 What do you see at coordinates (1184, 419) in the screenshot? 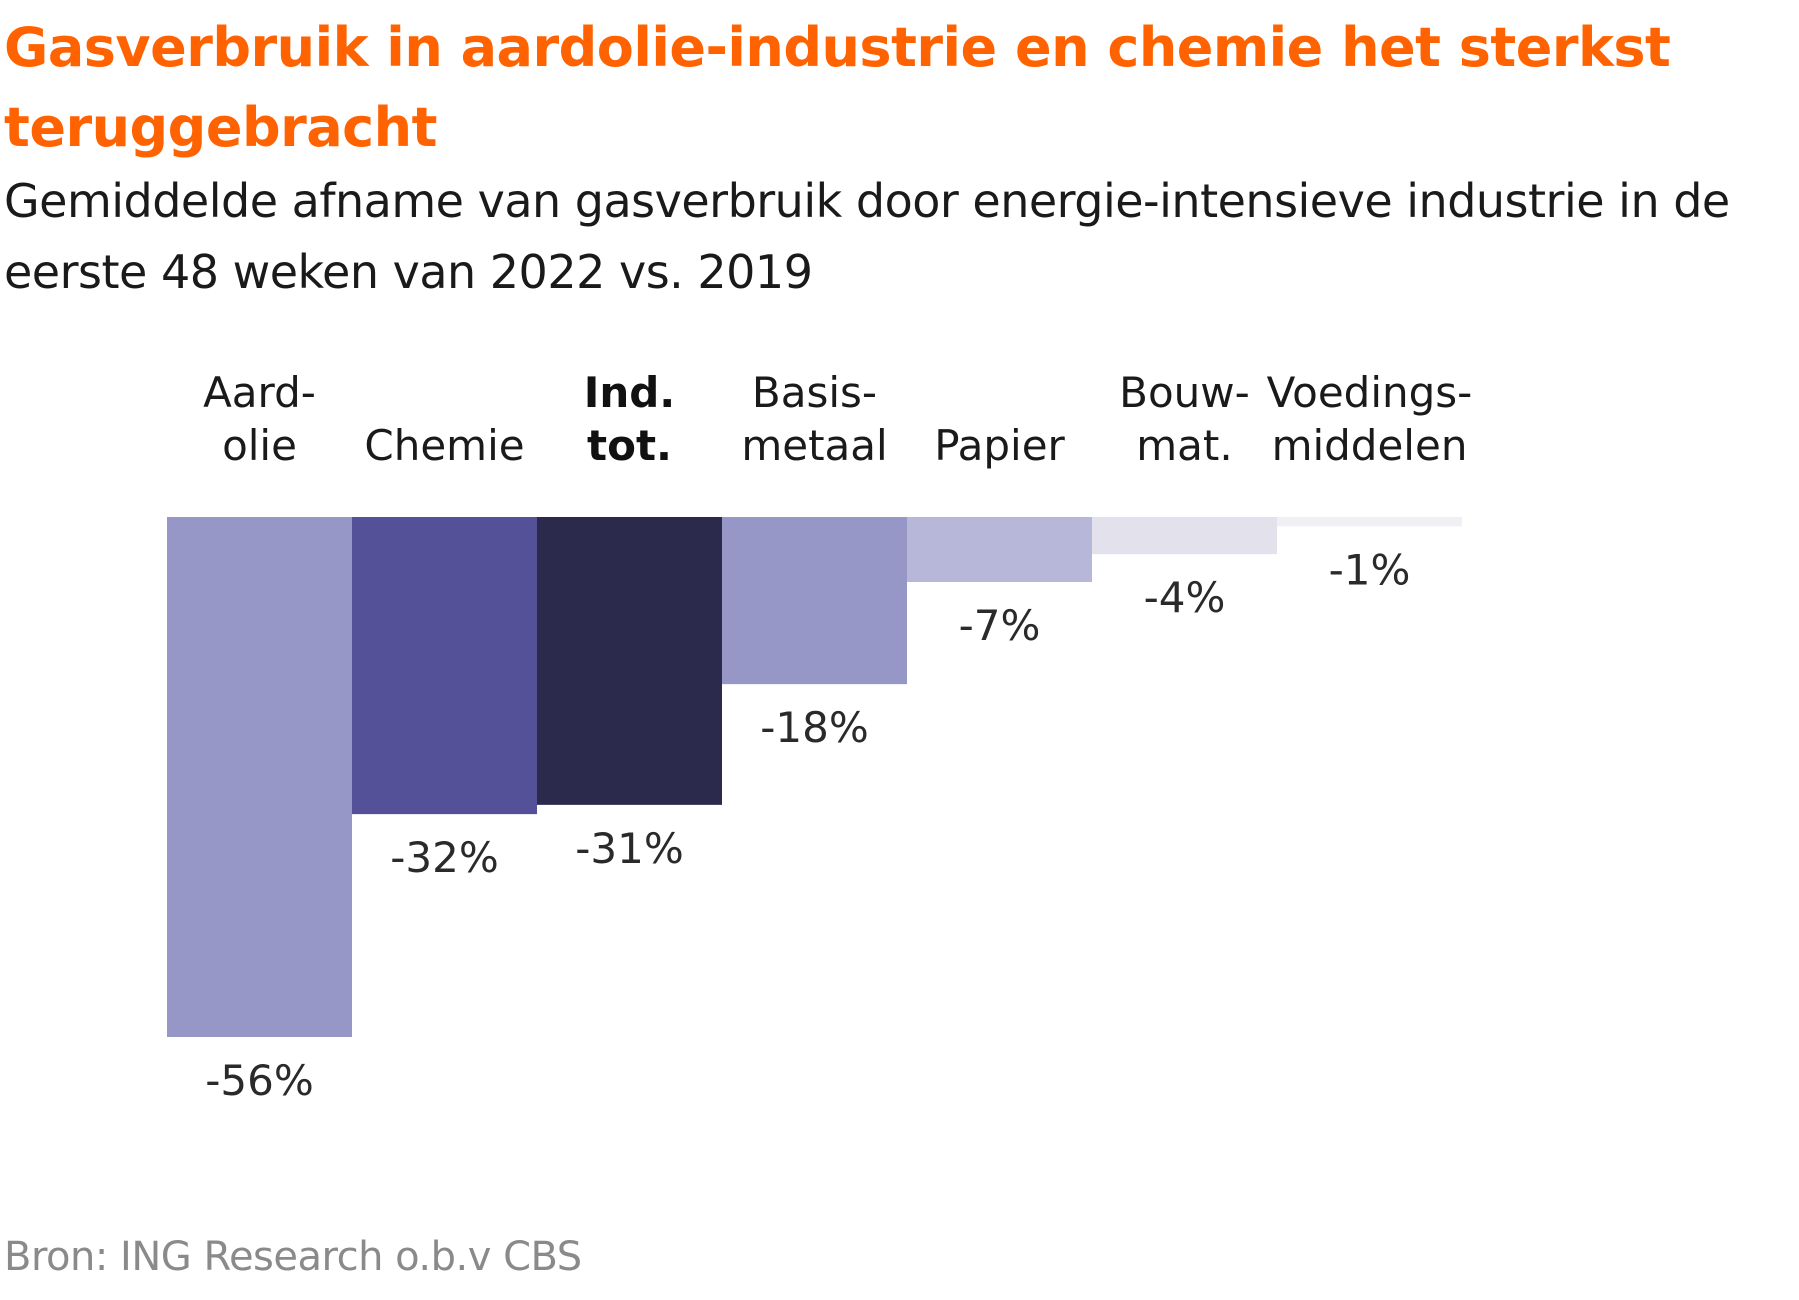
I see `category-label-5: Bouw-mat.` at bounding box center [1184, 419].